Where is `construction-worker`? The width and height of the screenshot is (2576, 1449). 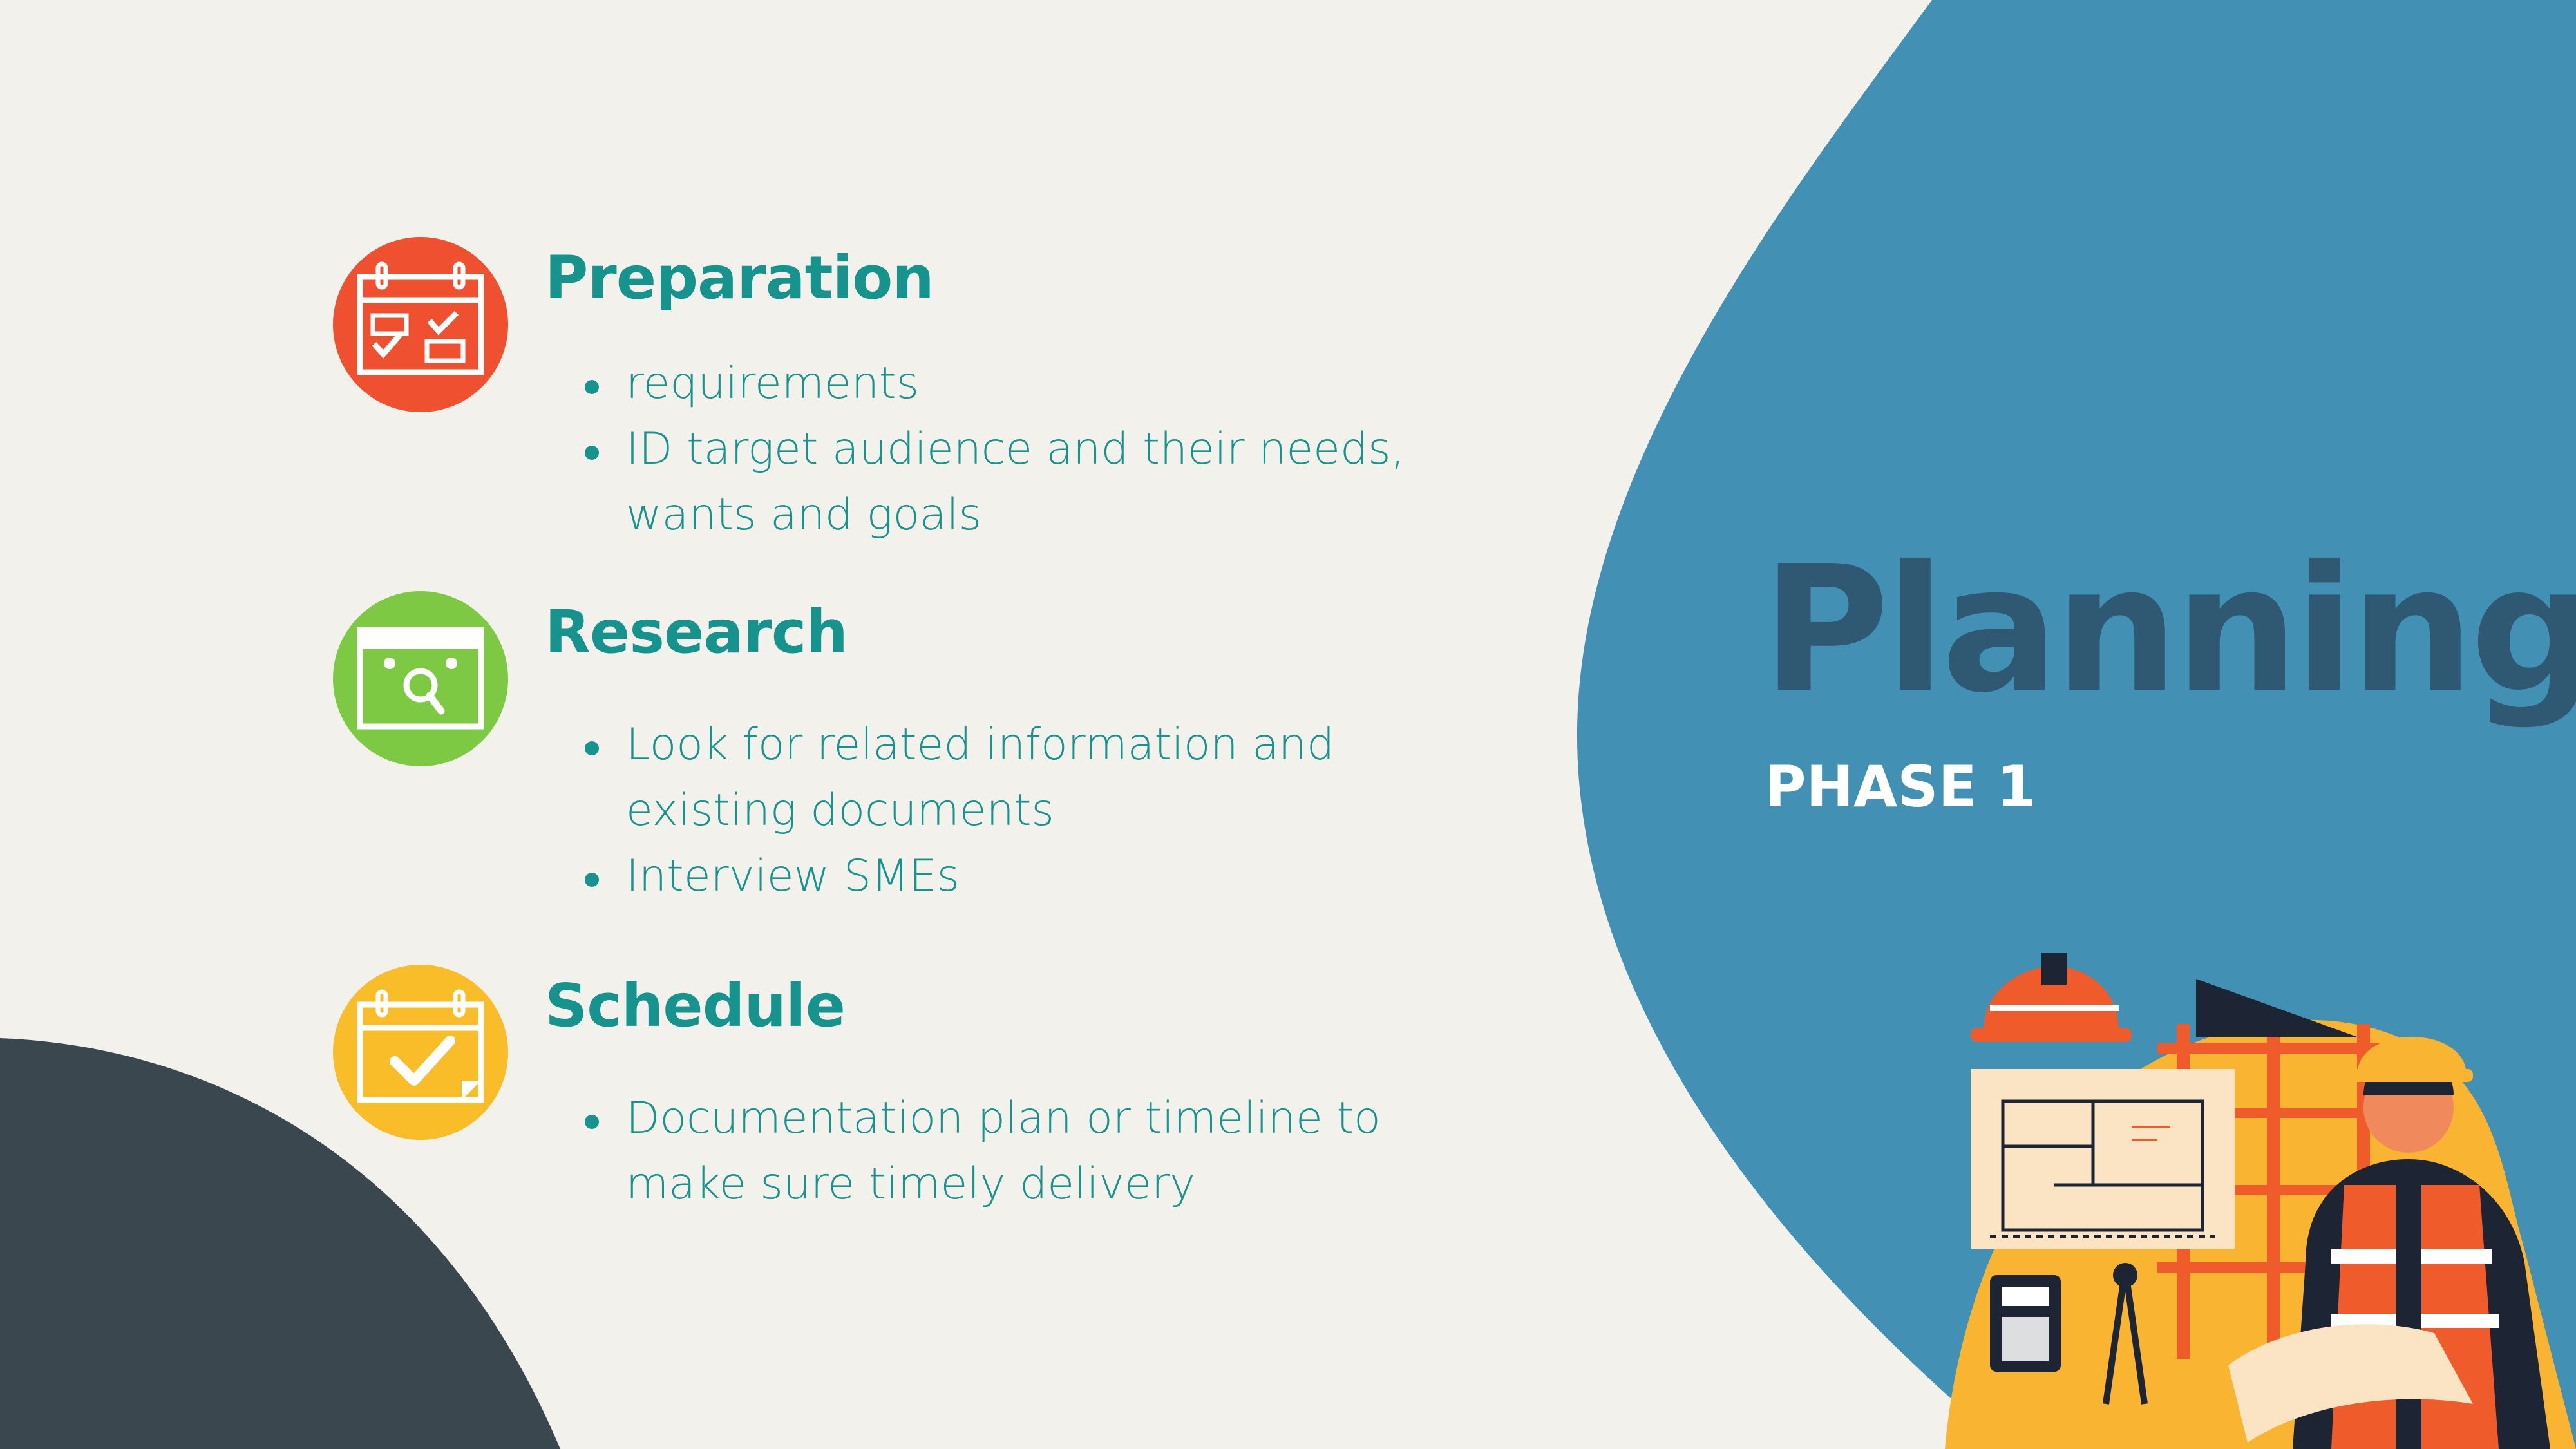
construction-worker is located at coordinates (2389, 1243).